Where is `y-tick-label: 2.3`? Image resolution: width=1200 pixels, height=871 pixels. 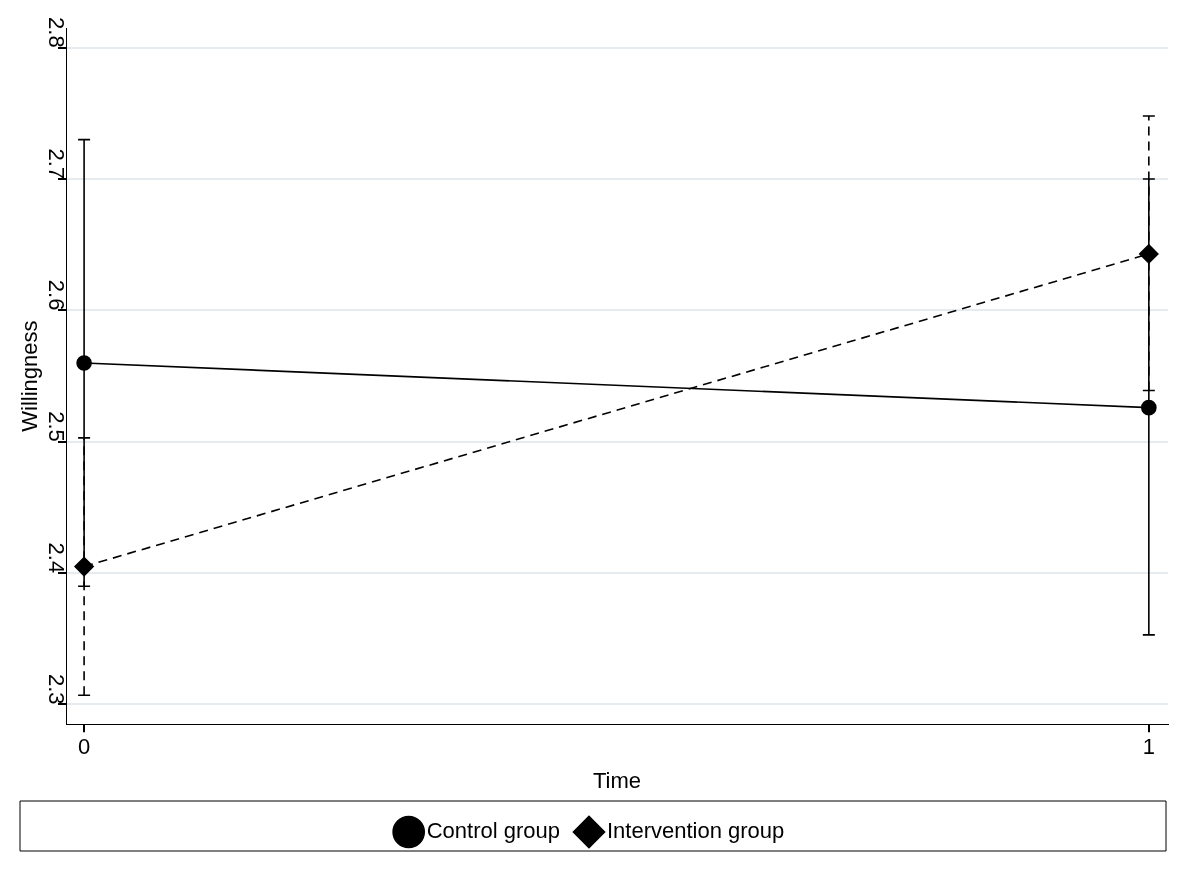
y-tick-label: 2.3 is located at coordinates (56, 689).